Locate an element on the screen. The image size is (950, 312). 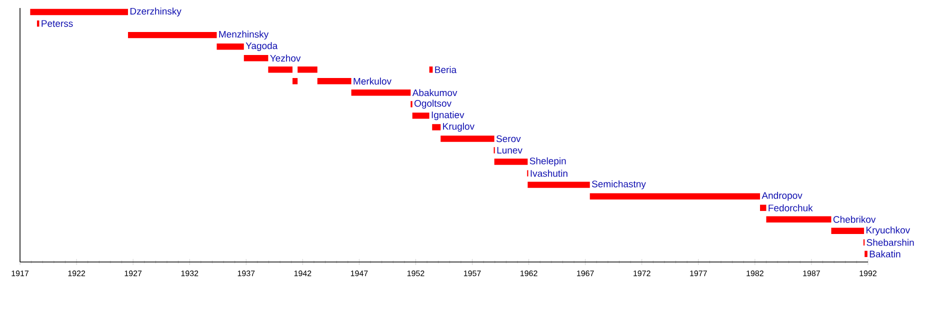
y-tick-label: Menzhinsky is located at coordinates (244, 35).